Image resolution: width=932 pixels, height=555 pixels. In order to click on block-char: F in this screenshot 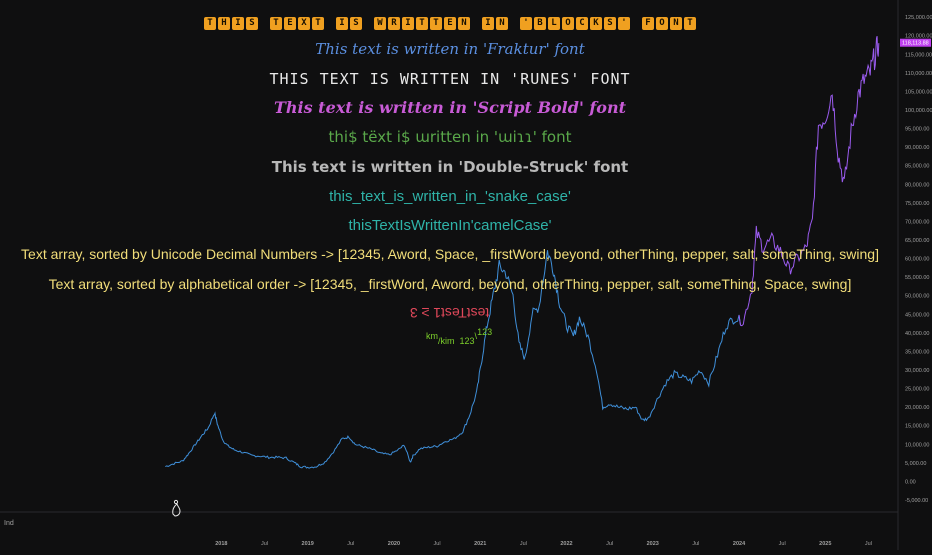, I will do `click(648, 23)`.